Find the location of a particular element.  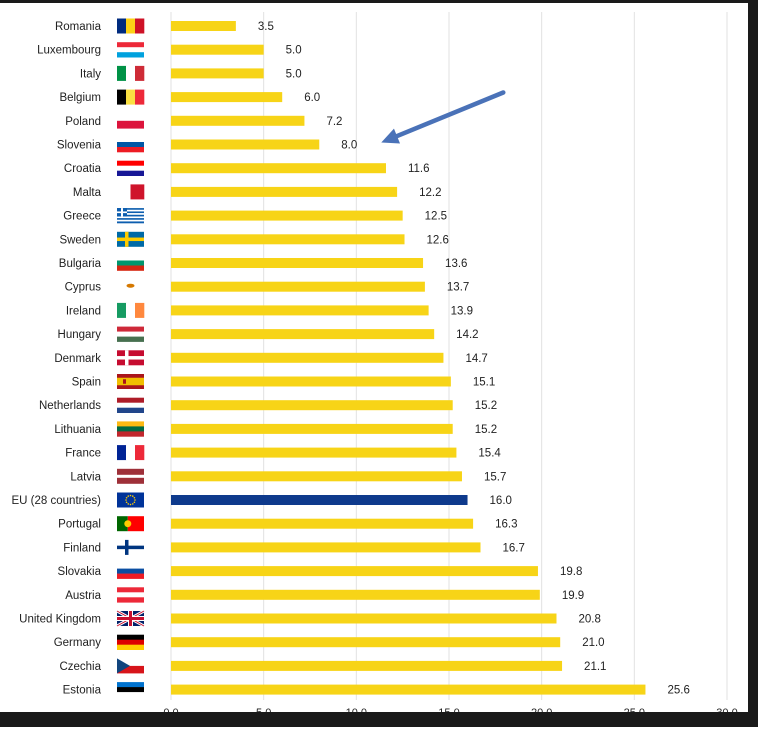

flag-sweden-icon is located at coordinates (130, 239).